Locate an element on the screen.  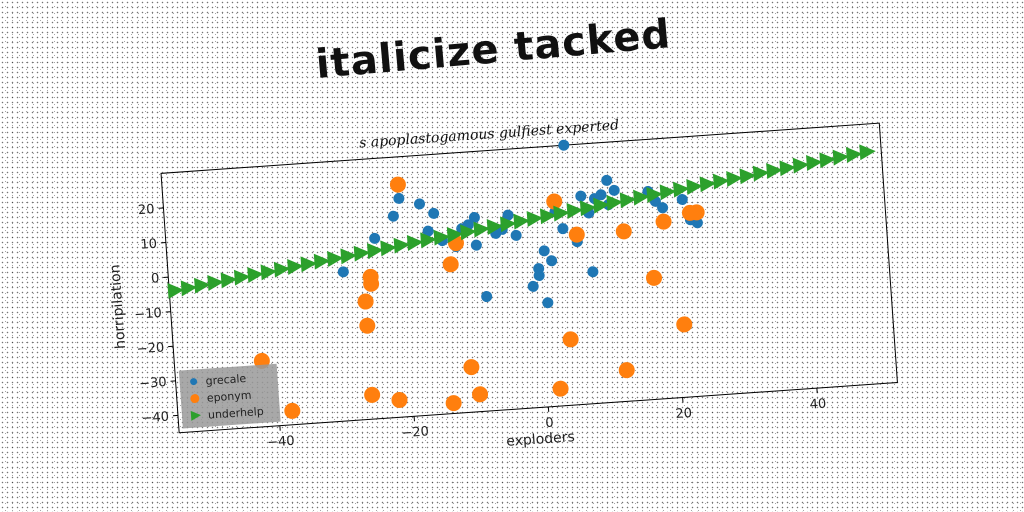
legend-box is located at coordinates (229, 396).